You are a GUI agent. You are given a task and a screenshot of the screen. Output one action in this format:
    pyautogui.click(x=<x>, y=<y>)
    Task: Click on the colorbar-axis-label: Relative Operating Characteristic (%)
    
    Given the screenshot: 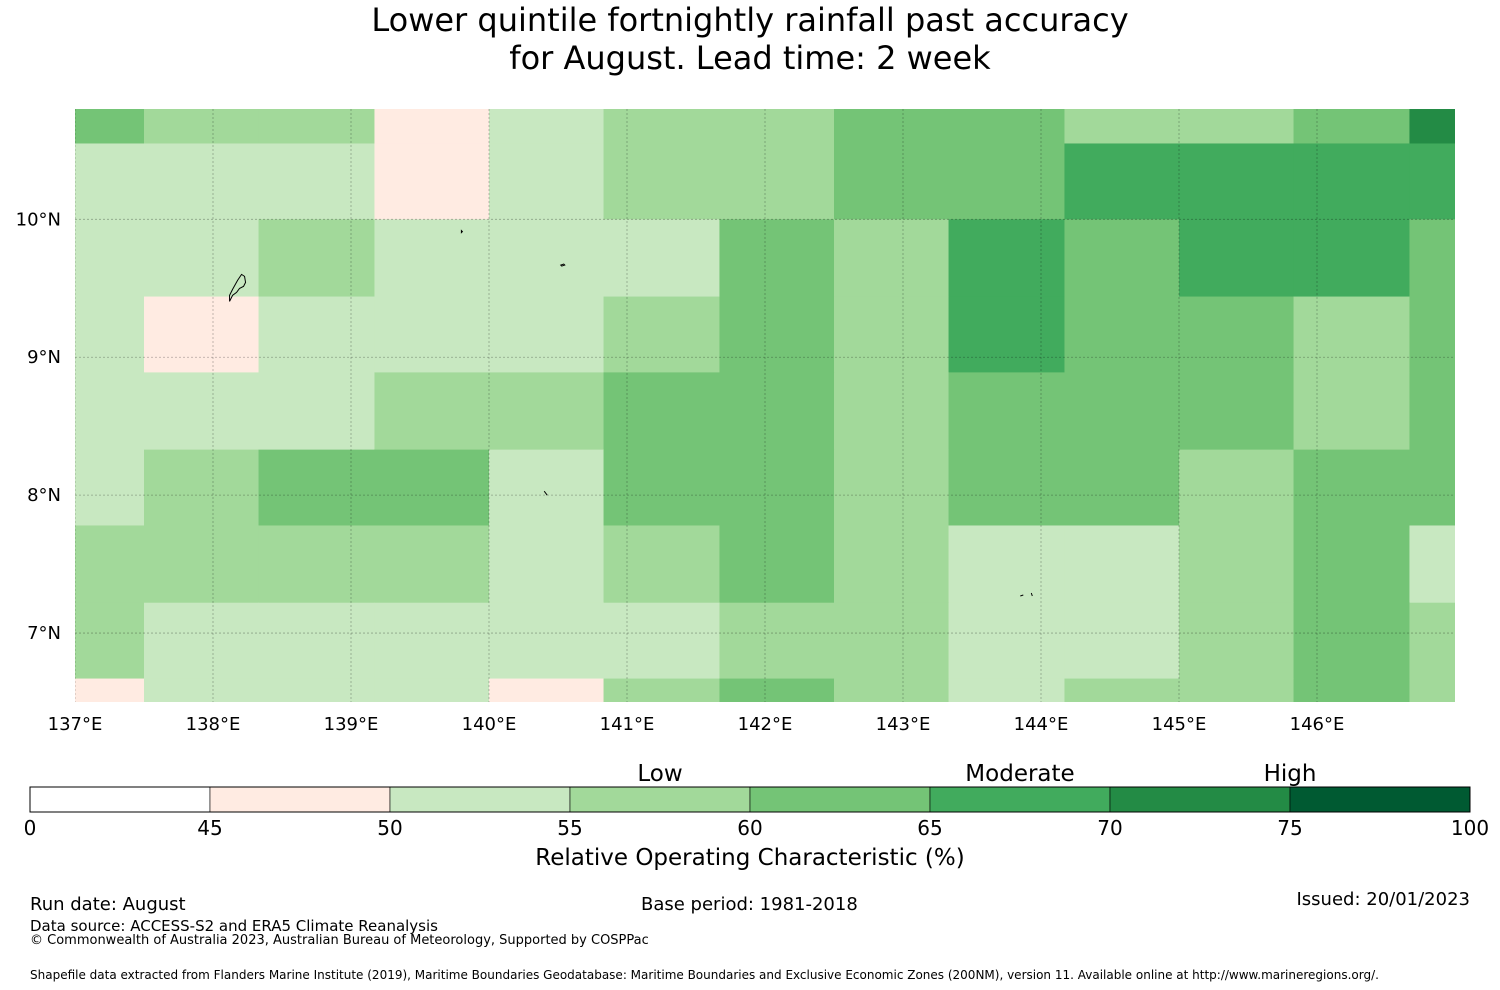 What is the action you would take?
    pyautogui.click(x=750, y=858)
    